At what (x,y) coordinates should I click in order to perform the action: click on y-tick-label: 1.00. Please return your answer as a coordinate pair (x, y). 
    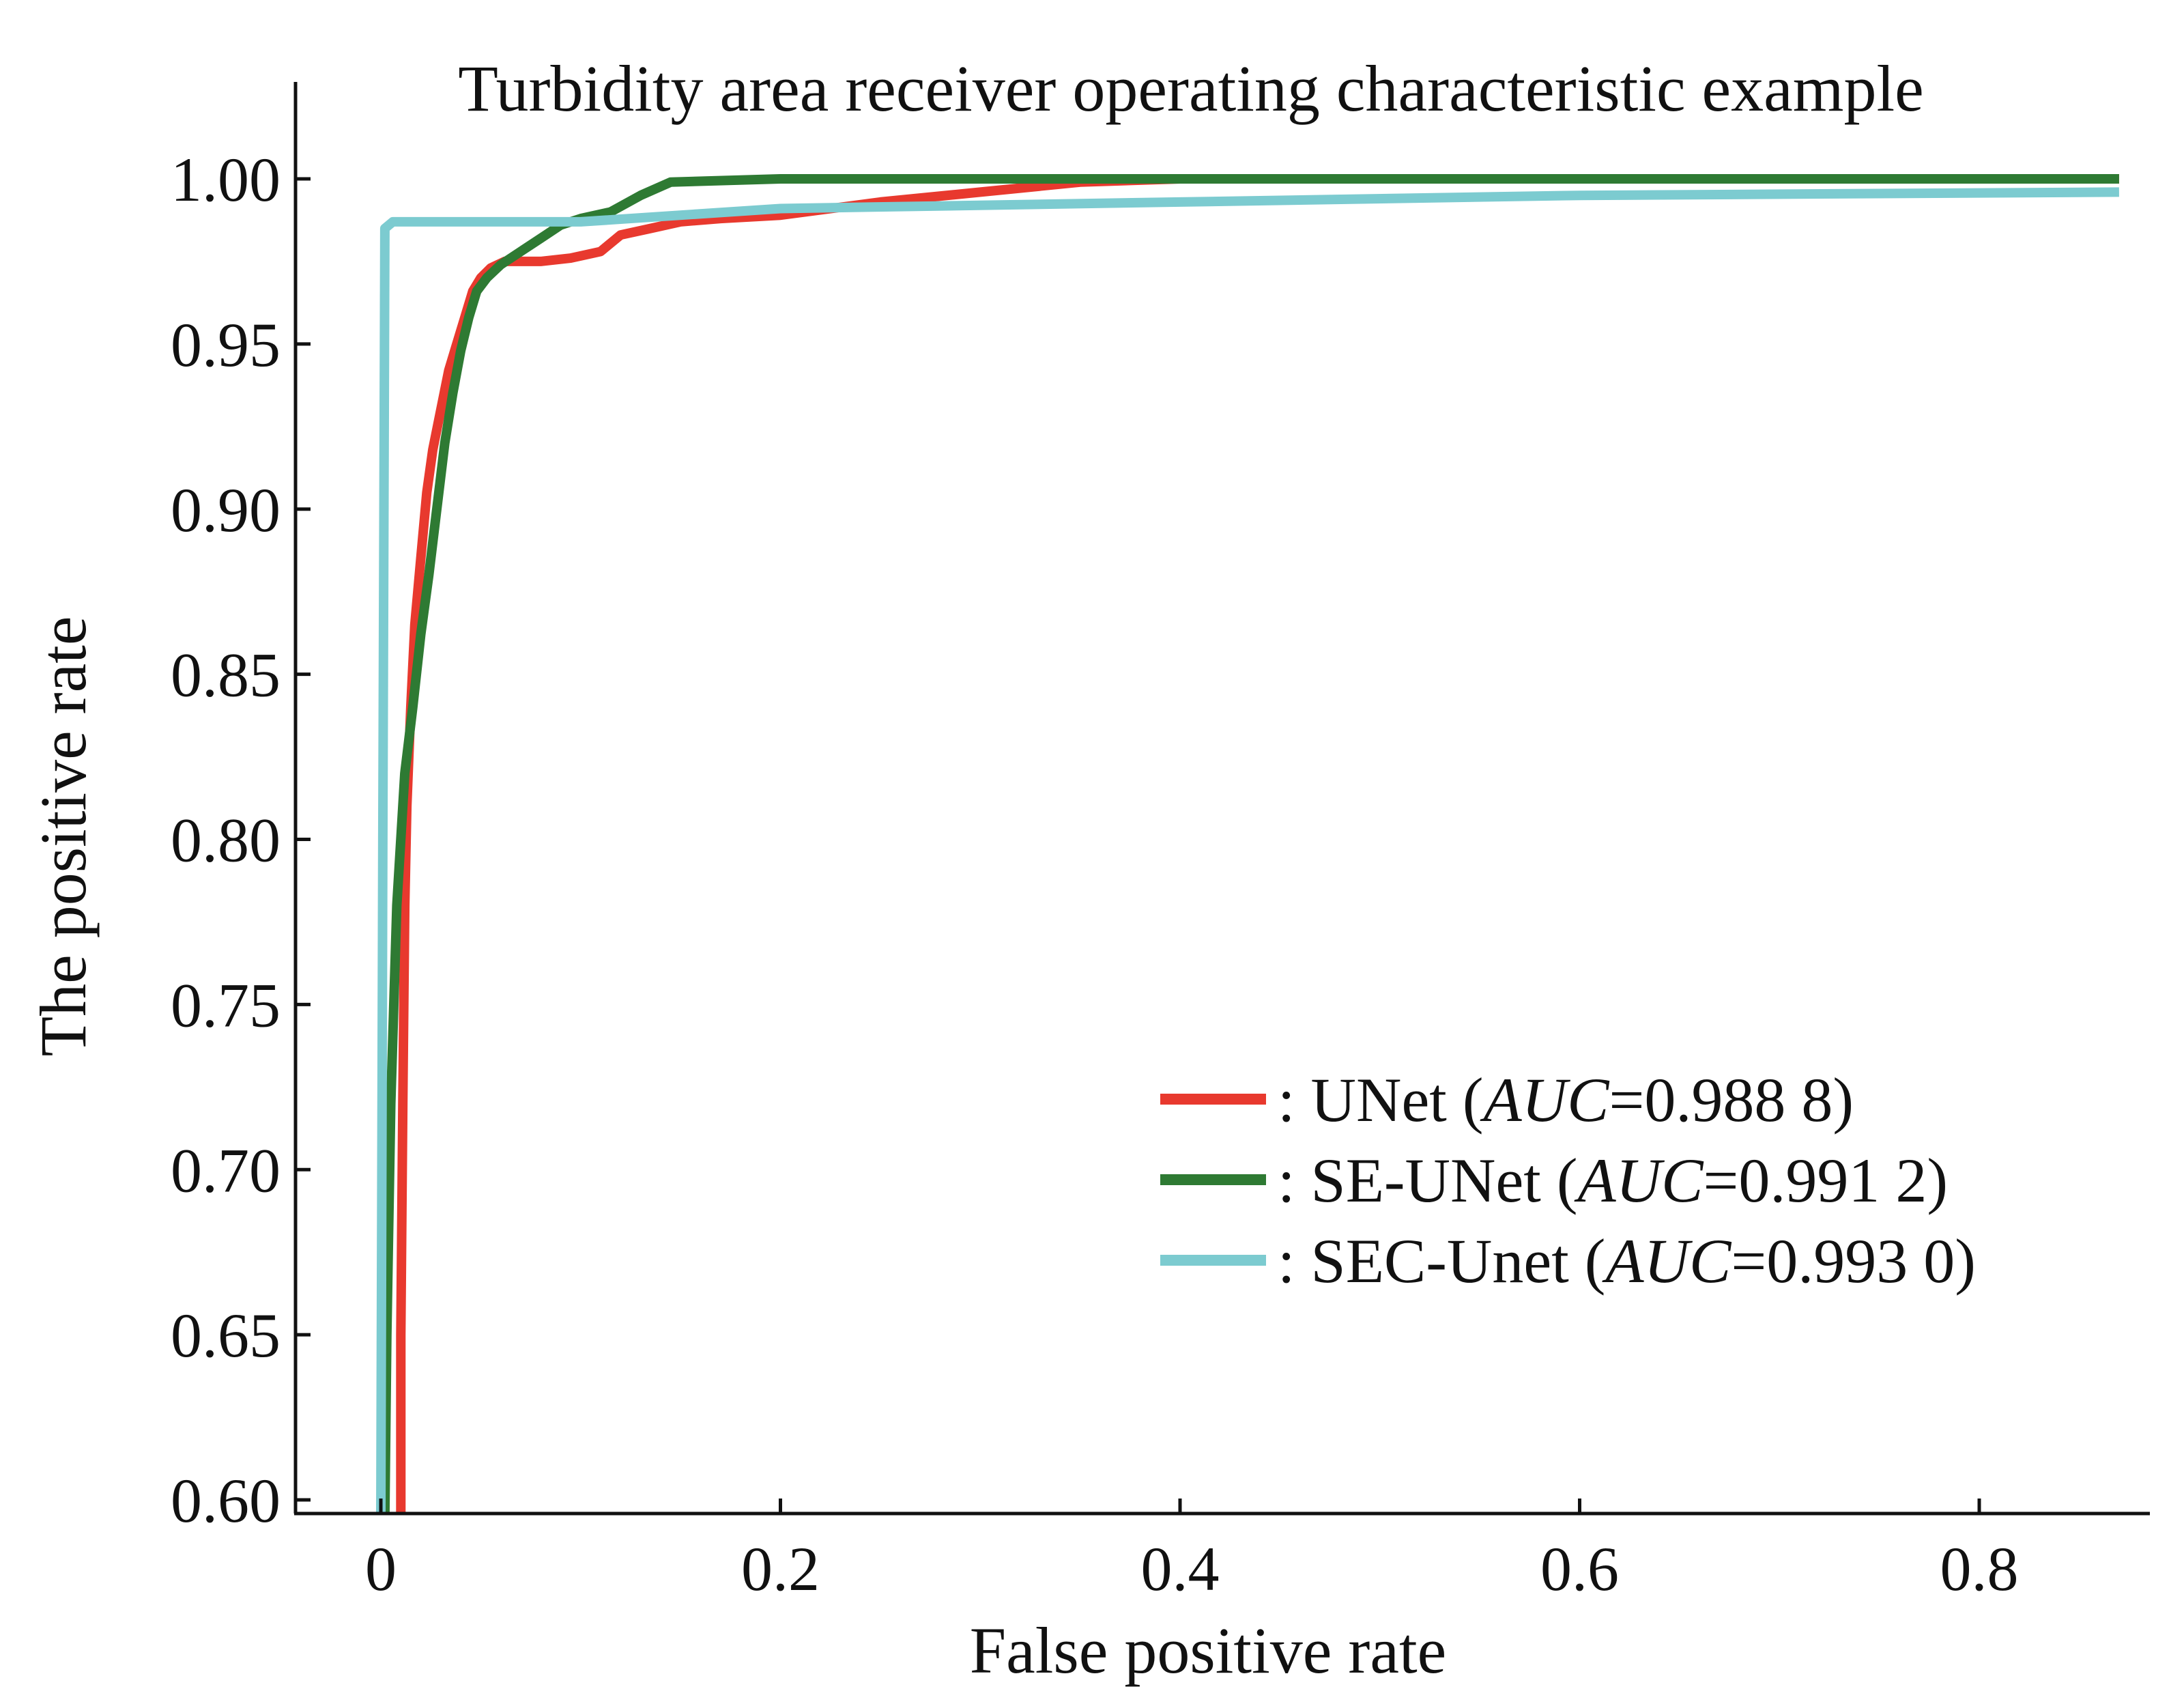
    Looking at the image, I should click on (226, 179).